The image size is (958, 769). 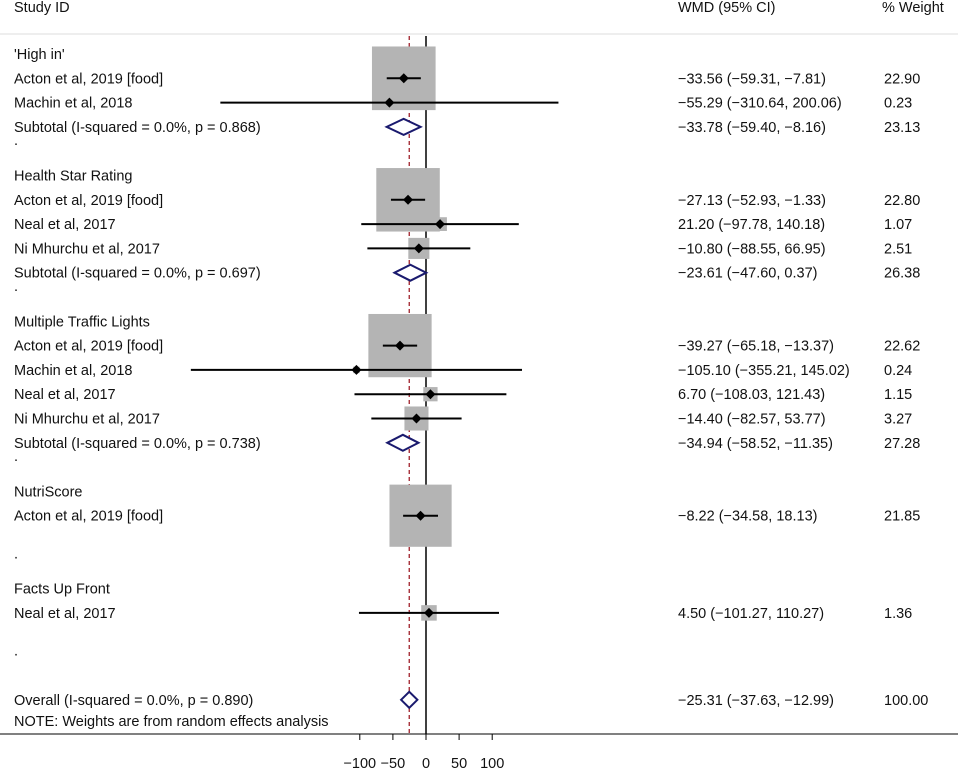 I want to click on column-header: Study ID WMD (95% CI) % Weight, so click(x=479, y=8).